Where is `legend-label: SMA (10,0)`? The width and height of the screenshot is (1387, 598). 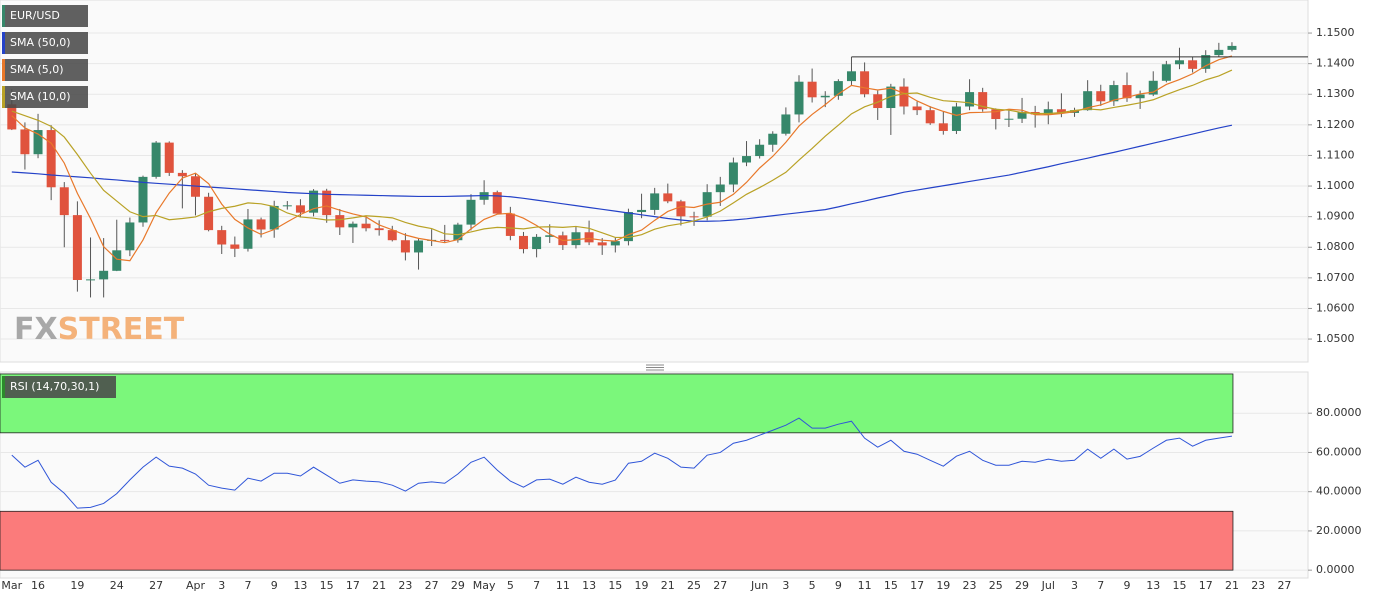
legend-label: SMA (10,0) is located at coordinates (40, 96).